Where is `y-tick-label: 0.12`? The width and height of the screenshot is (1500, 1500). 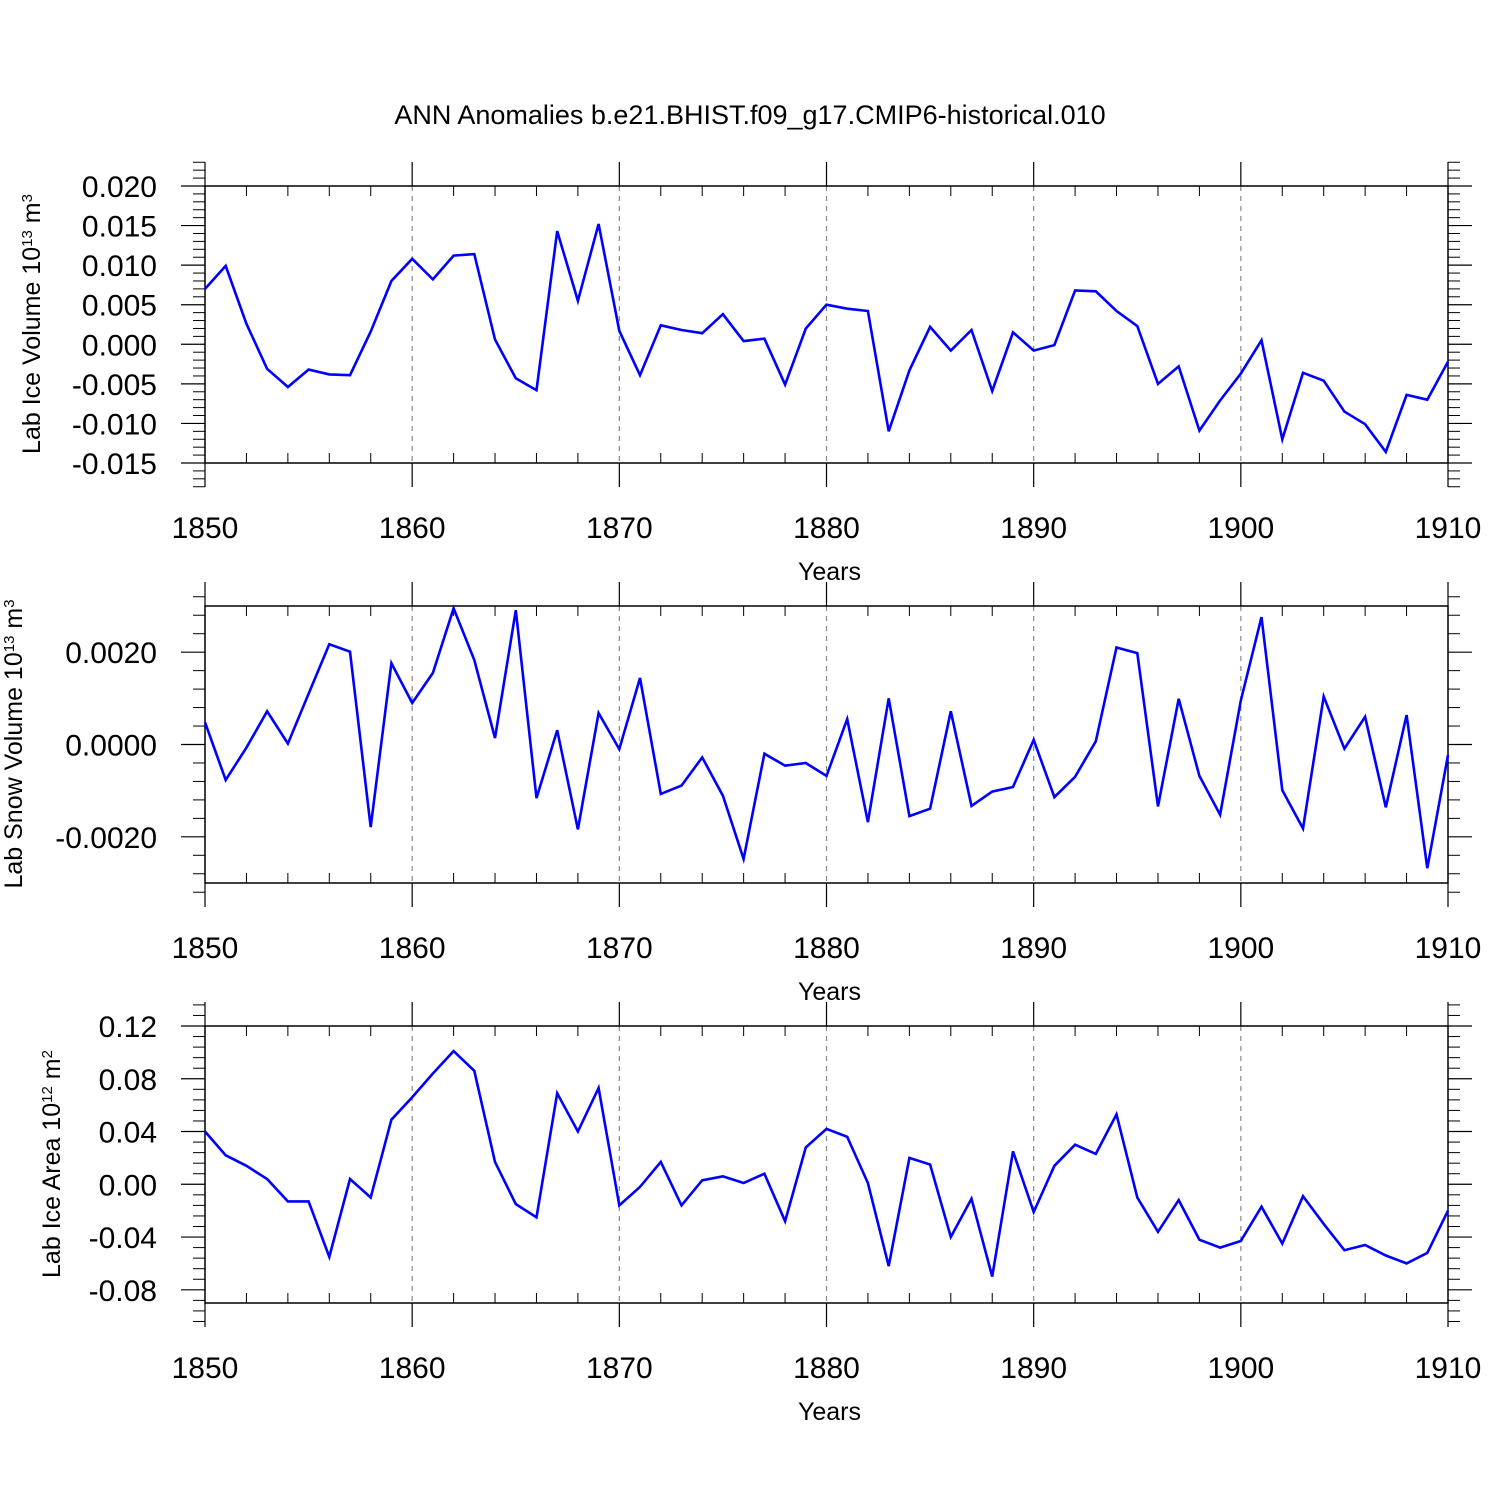
y-tick-label: 0.12 is located at coordinates (128, 1027).